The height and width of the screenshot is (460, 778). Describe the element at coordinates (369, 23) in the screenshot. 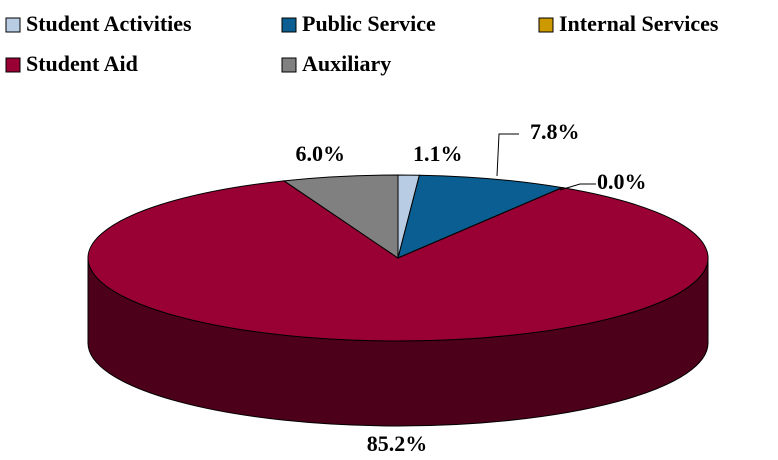

I see `legend-label: Public Service` at that location.